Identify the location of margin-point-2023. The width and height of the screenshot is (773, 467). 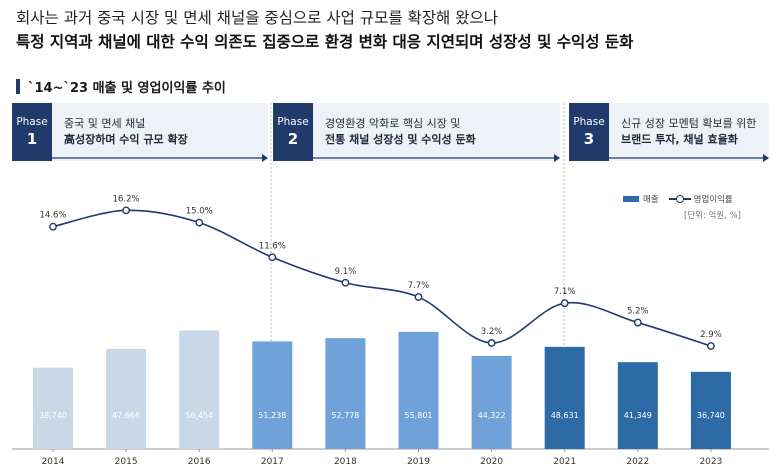
(711, 346).